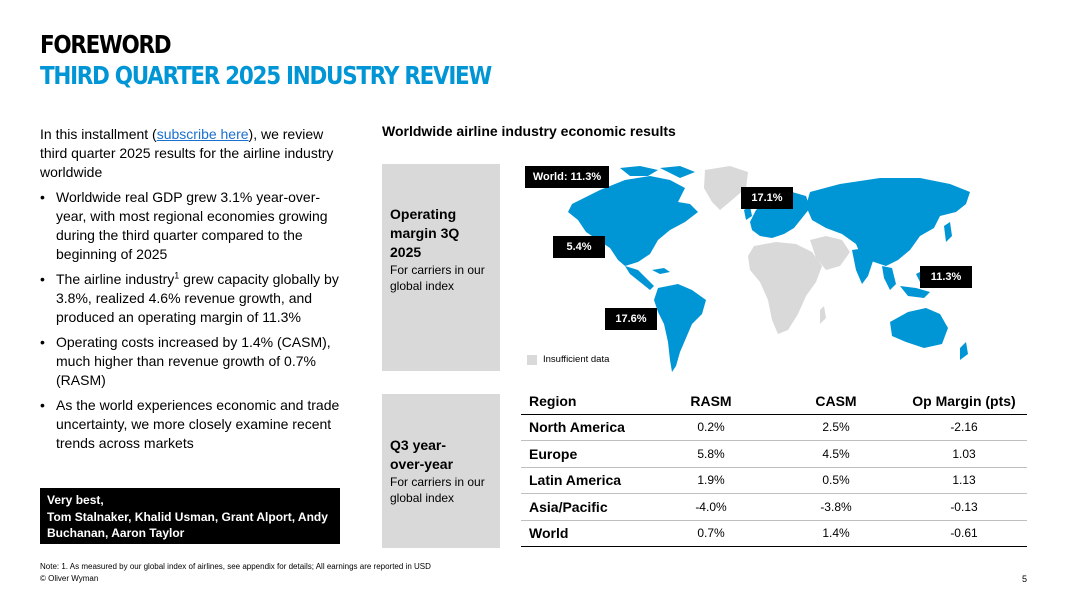 The height and width of the screenshot is (600, 1067). Describe the element at coordinates (69, 578) in the screenshot. I see `copyright: © Oliver Wyman` at that location.